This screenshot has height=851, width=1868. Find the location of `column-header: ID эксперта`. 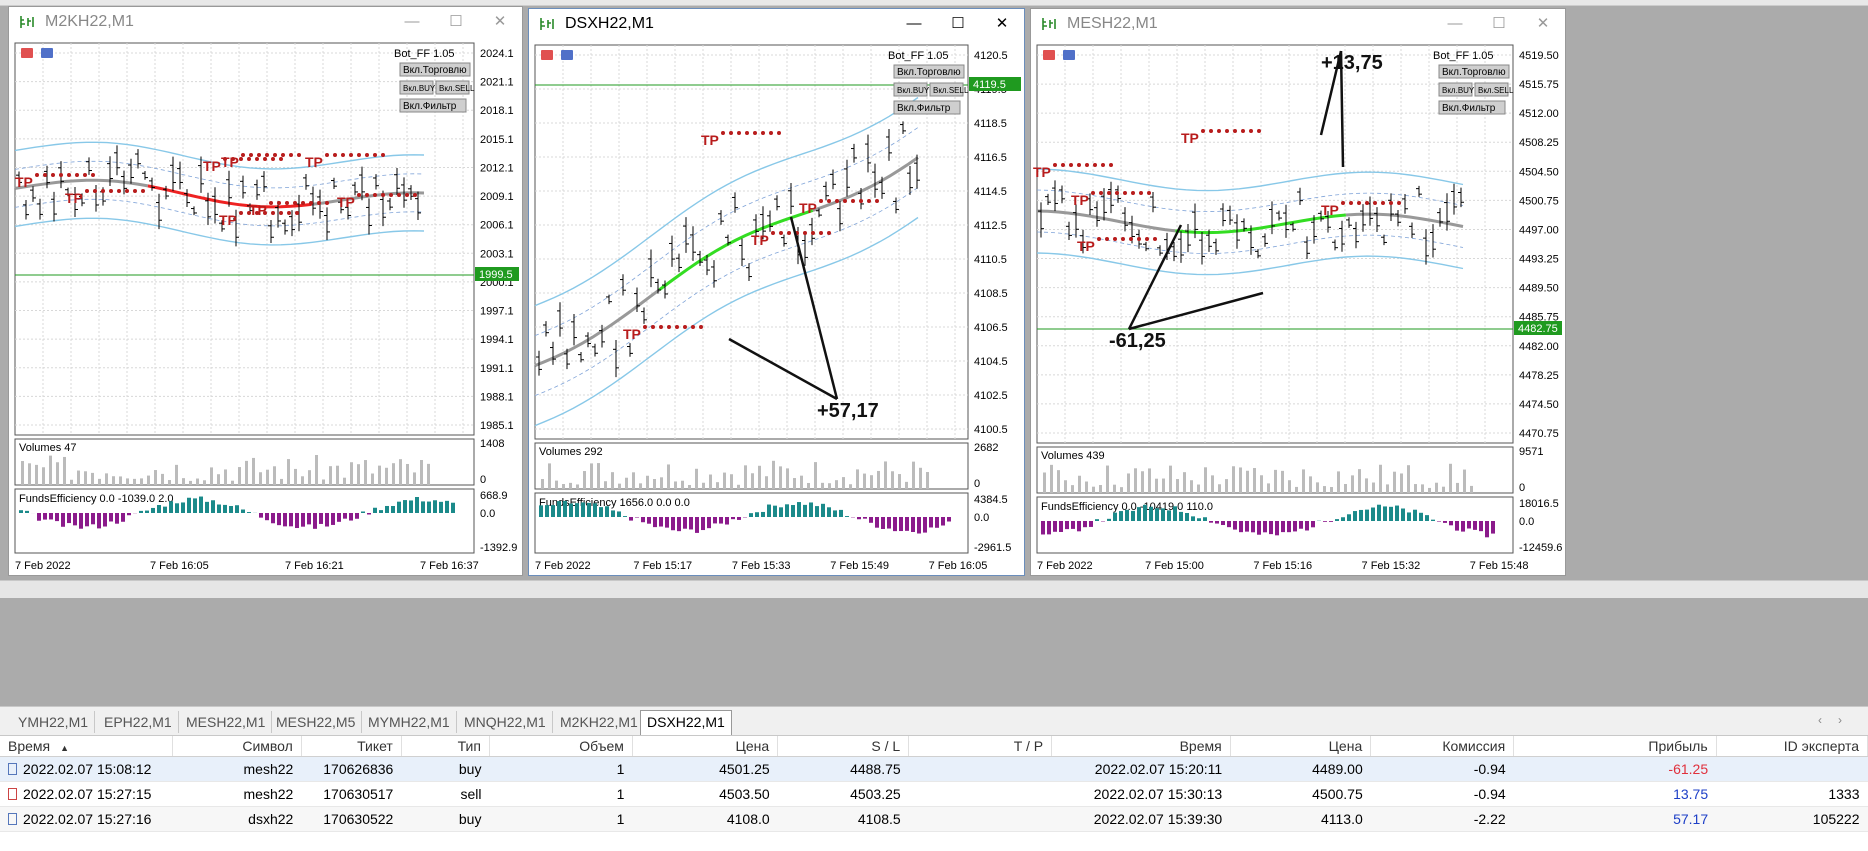

column-header: ID эксперта is located at coordinates (1792, 746).